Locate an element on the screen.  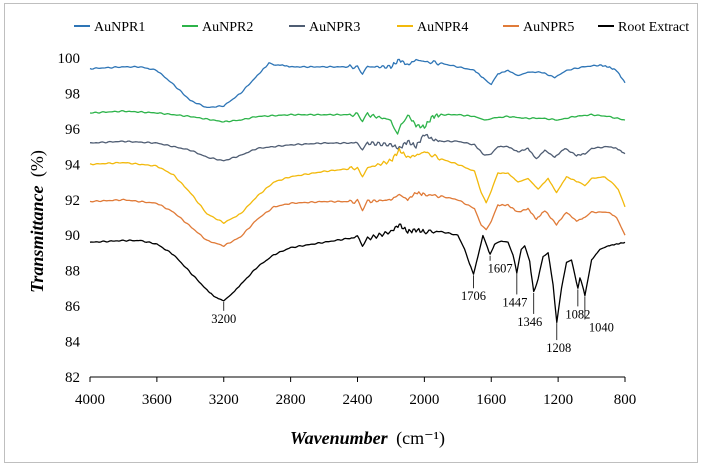
series-line-aunpr3 is located at coordinates (357, 147).